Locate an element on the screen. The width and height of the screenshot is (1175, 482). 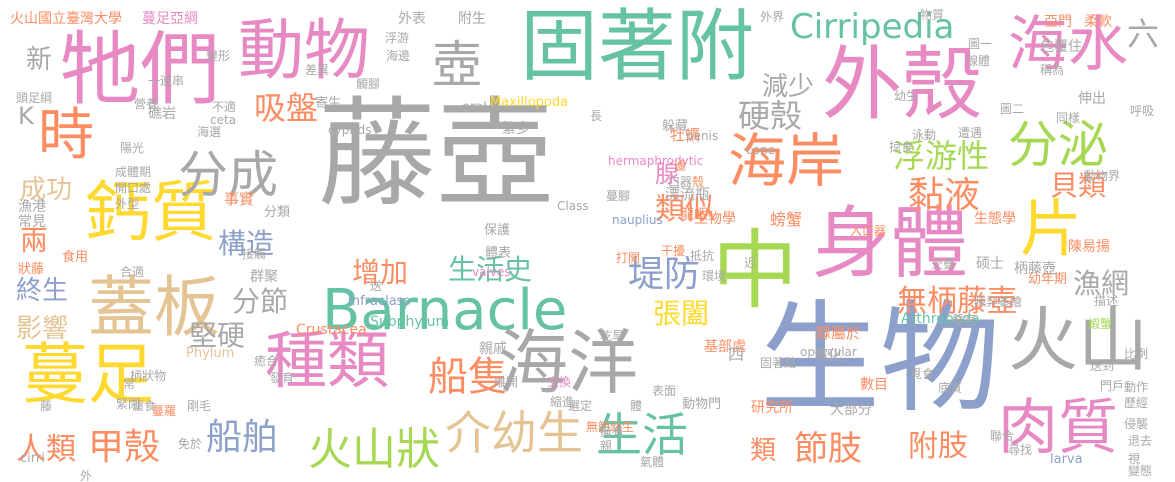
word-cloud-term: 不適 is located at coordinates (224, 107).